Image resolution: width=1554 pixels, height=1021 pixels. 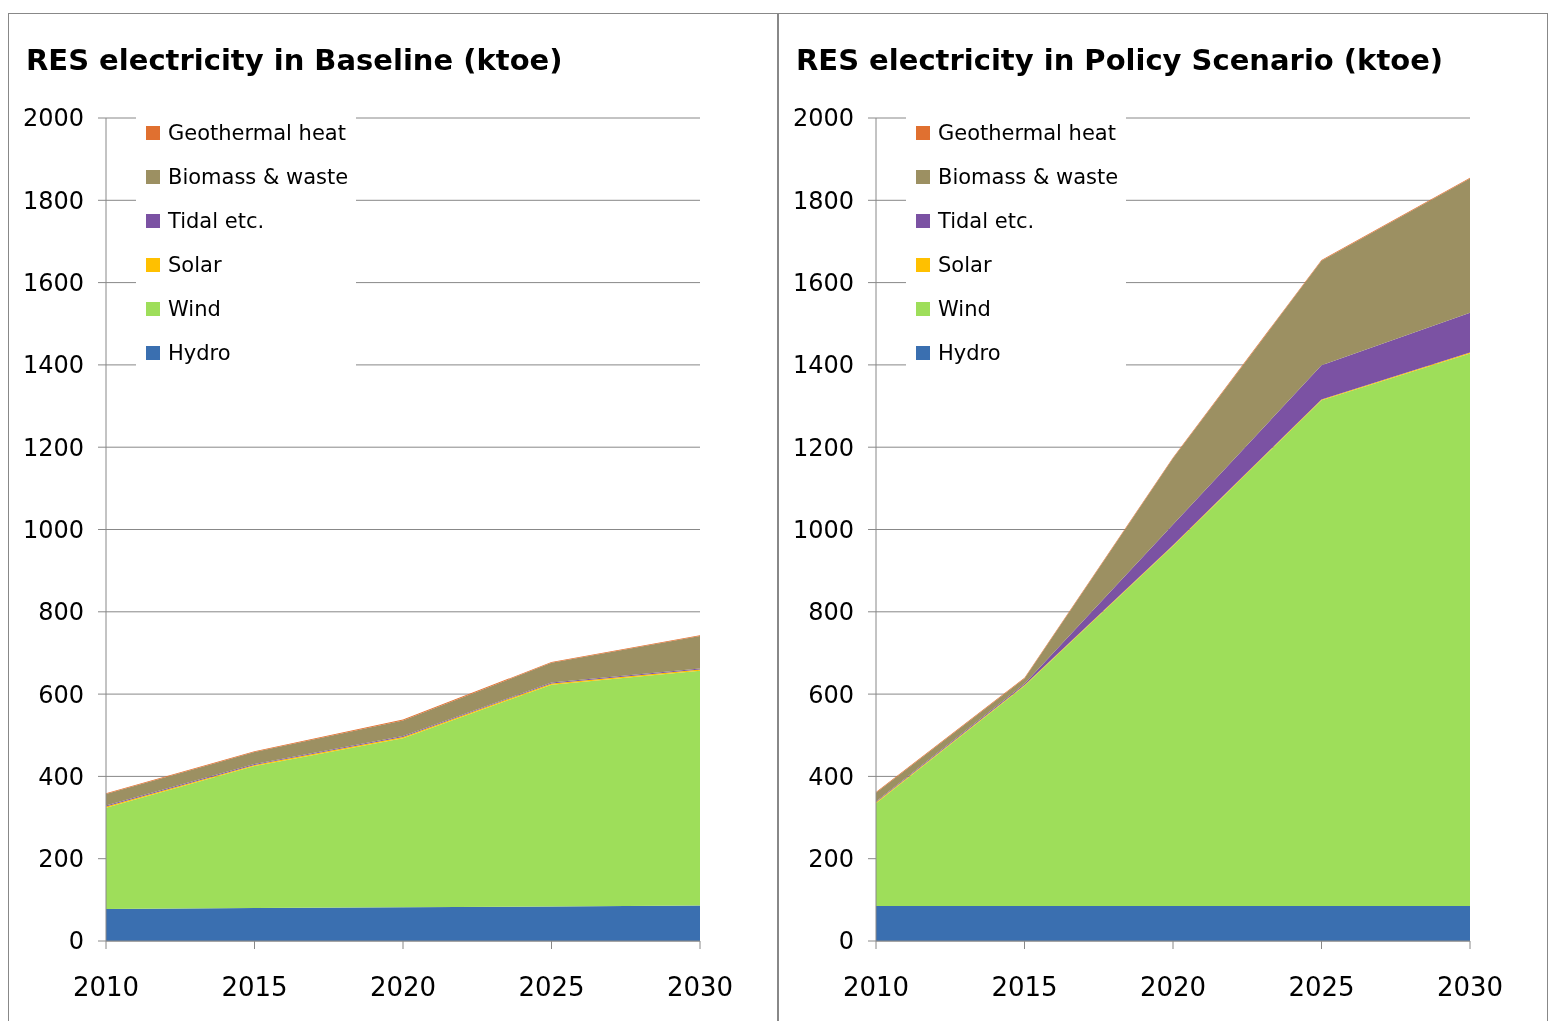 What do you see at coordinates (1120, 60) in the screenshot?
I see `chart-title: RES electricity in Policy Scenario (ktoe)` at bounding box center [1120, 60].